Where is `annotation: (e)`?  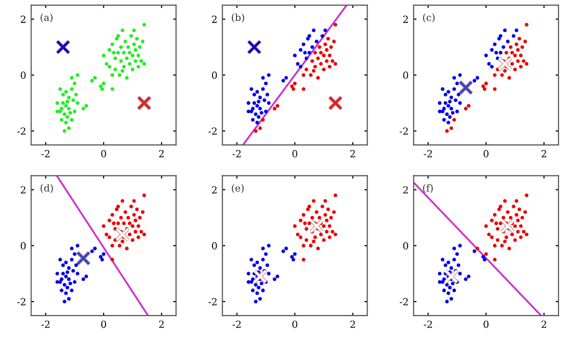 annotation: (e) is located at coordinates (238, 189).